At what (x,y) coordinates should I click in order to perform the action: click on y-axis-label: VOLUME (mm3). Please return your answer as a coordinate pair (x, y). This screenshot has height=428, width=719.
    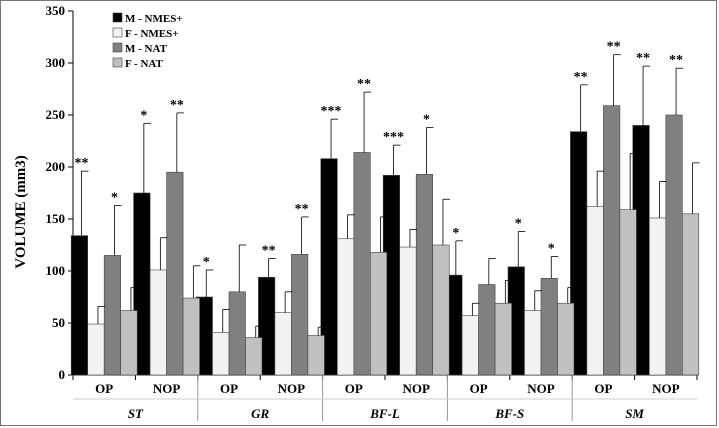
    Looking at the image, I should click on (21, 211).